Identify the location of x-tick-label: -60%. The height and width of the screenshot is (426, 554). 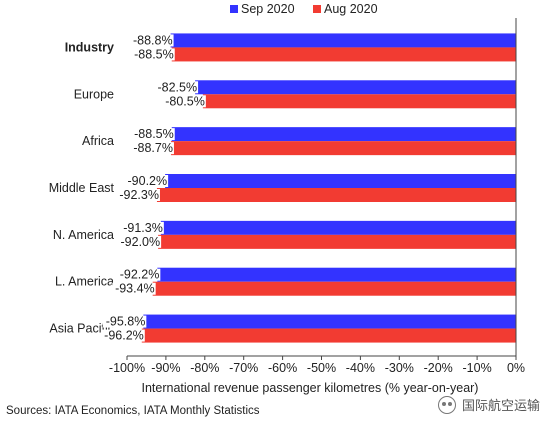
(282, 368).